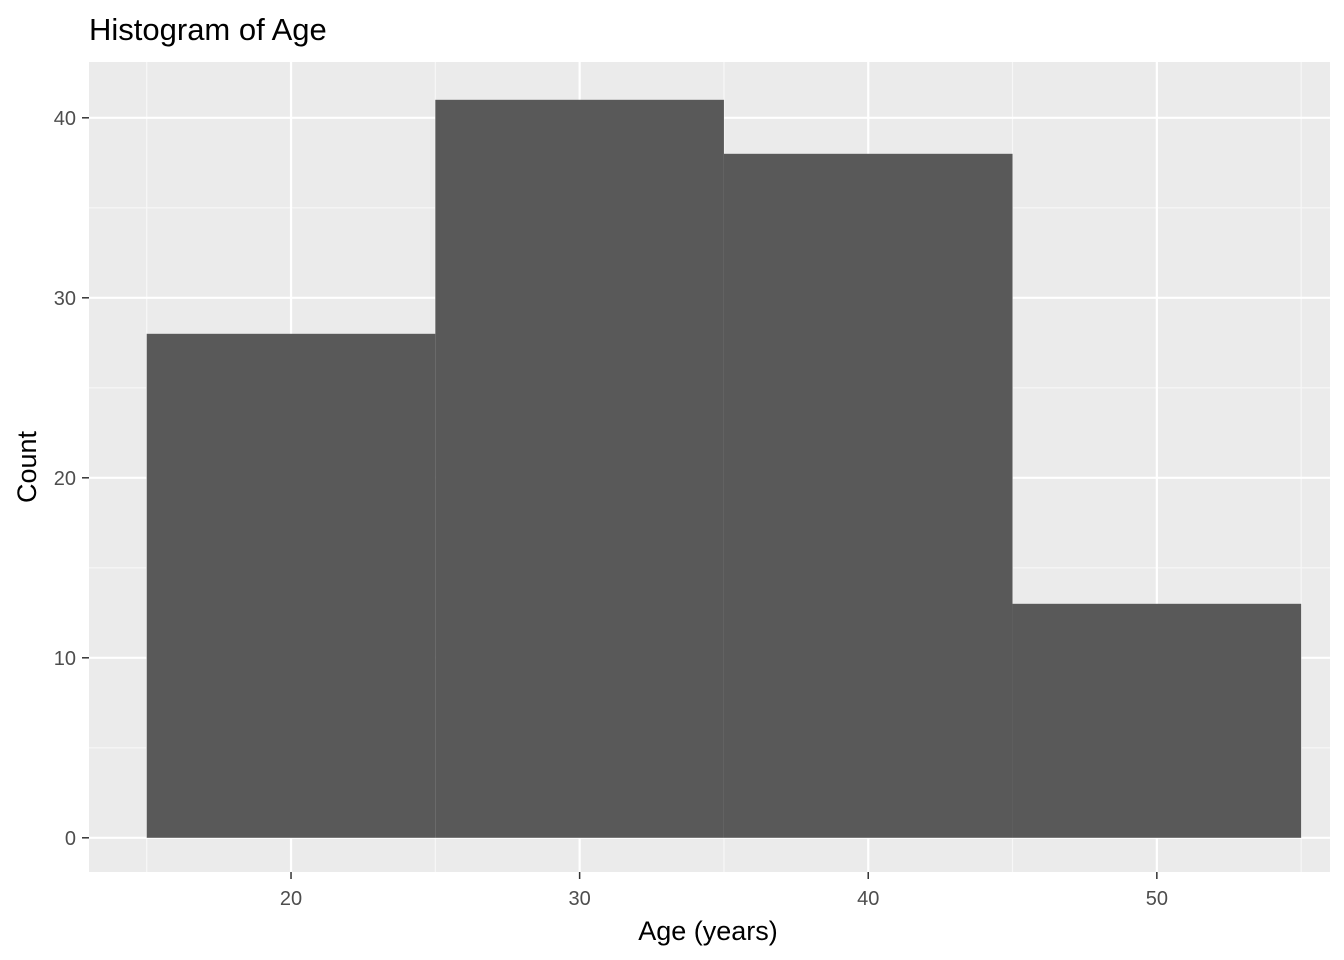 The image size is (1344, 960). Describe the element at coordinates (65, 479) in the screenshot. I see `y-tick-label: 20` at that location.